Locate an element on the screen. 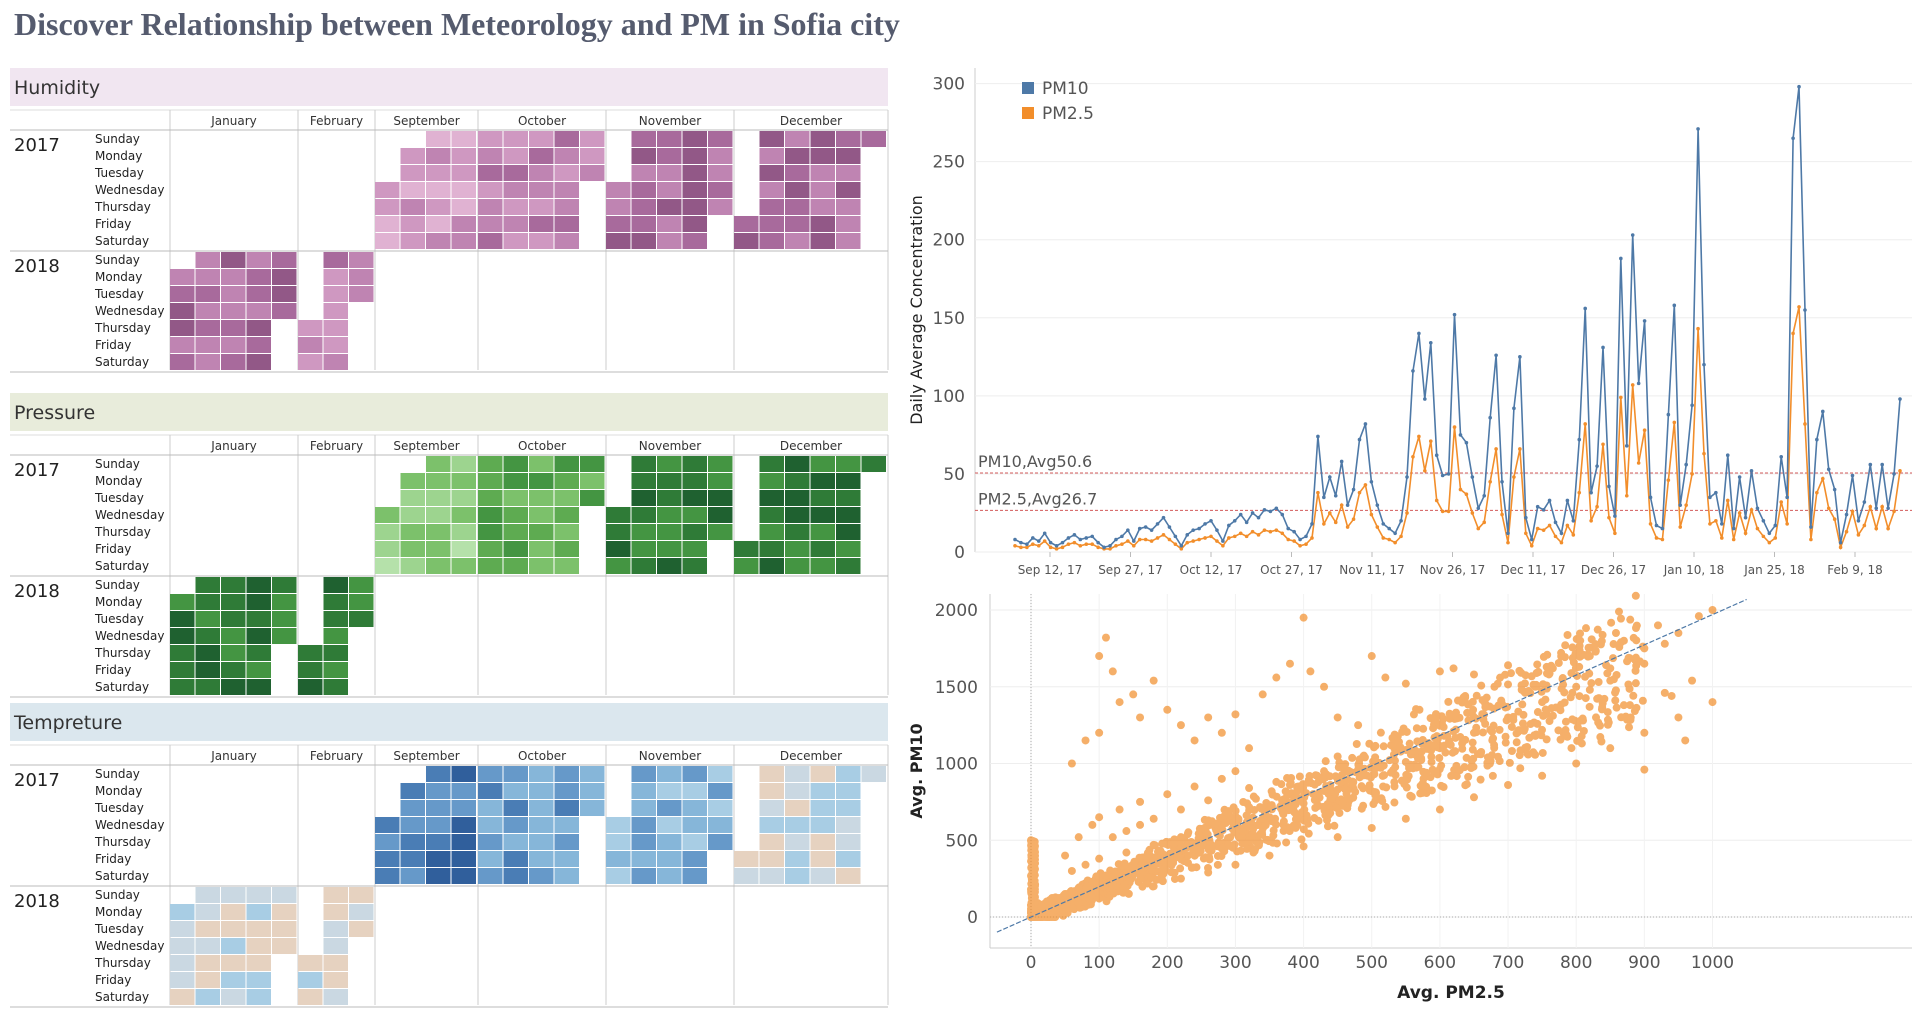 The width and height of the screenshot is (1917, 1009). reference-label: PM10,Avg50.6 is located at coordinates (1035, 461).